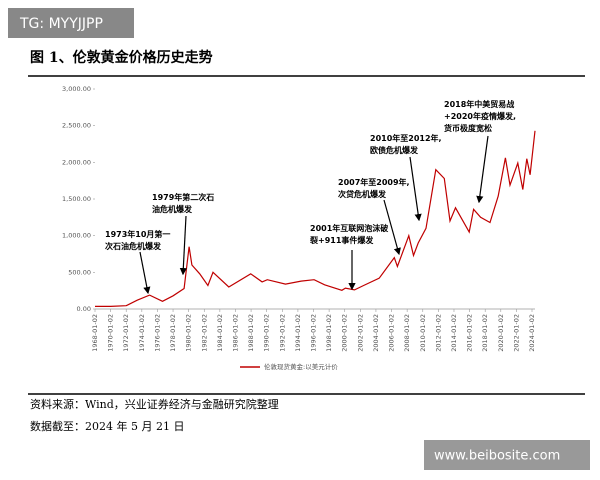 Image resolution: width=600 pixels, height=480 pixels. What do you see at coordinates (301, 366) in the screenshot?
I see `legend-label: 伦敦现货黄金:以美元计价` at bounding box center [301, 366].